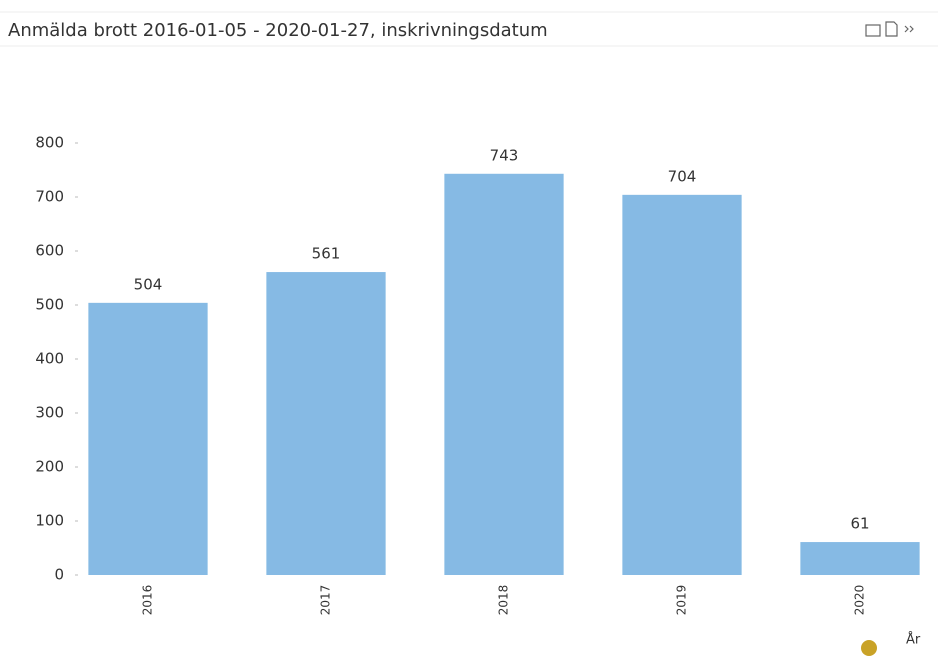 The height and width of the screenshot is (661, 938). I want to click on settings-icon, so click(869, 648).